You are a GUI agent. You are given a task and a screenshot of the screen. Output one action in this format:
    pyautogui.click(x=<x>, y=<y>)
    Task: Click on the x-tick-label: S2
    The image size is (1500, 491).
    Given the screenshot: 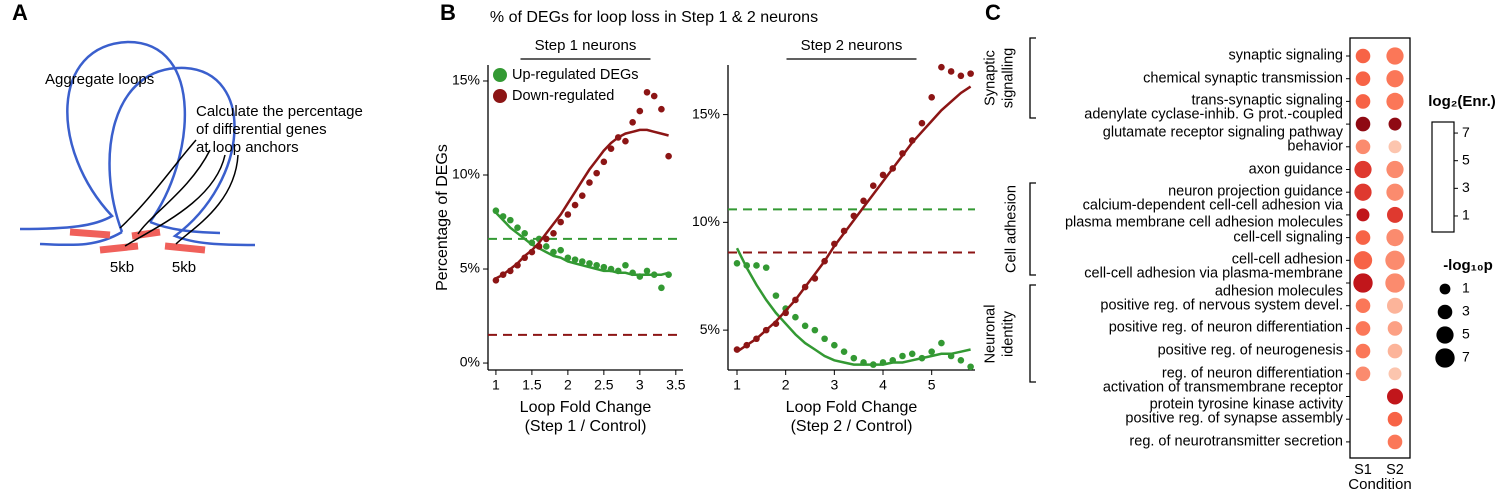 What is the action you would take?
    pyautogui.click(x=1395, y=470)
    